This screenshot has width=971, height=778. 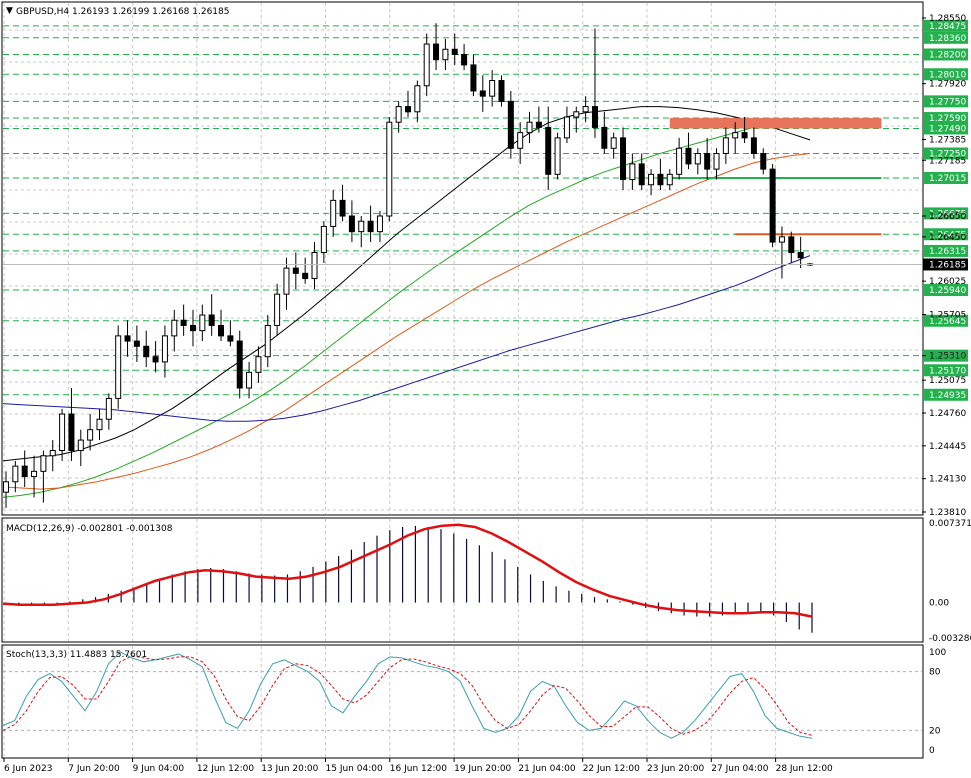 I want to click on stoch-pane, so click(x=462, y=701).